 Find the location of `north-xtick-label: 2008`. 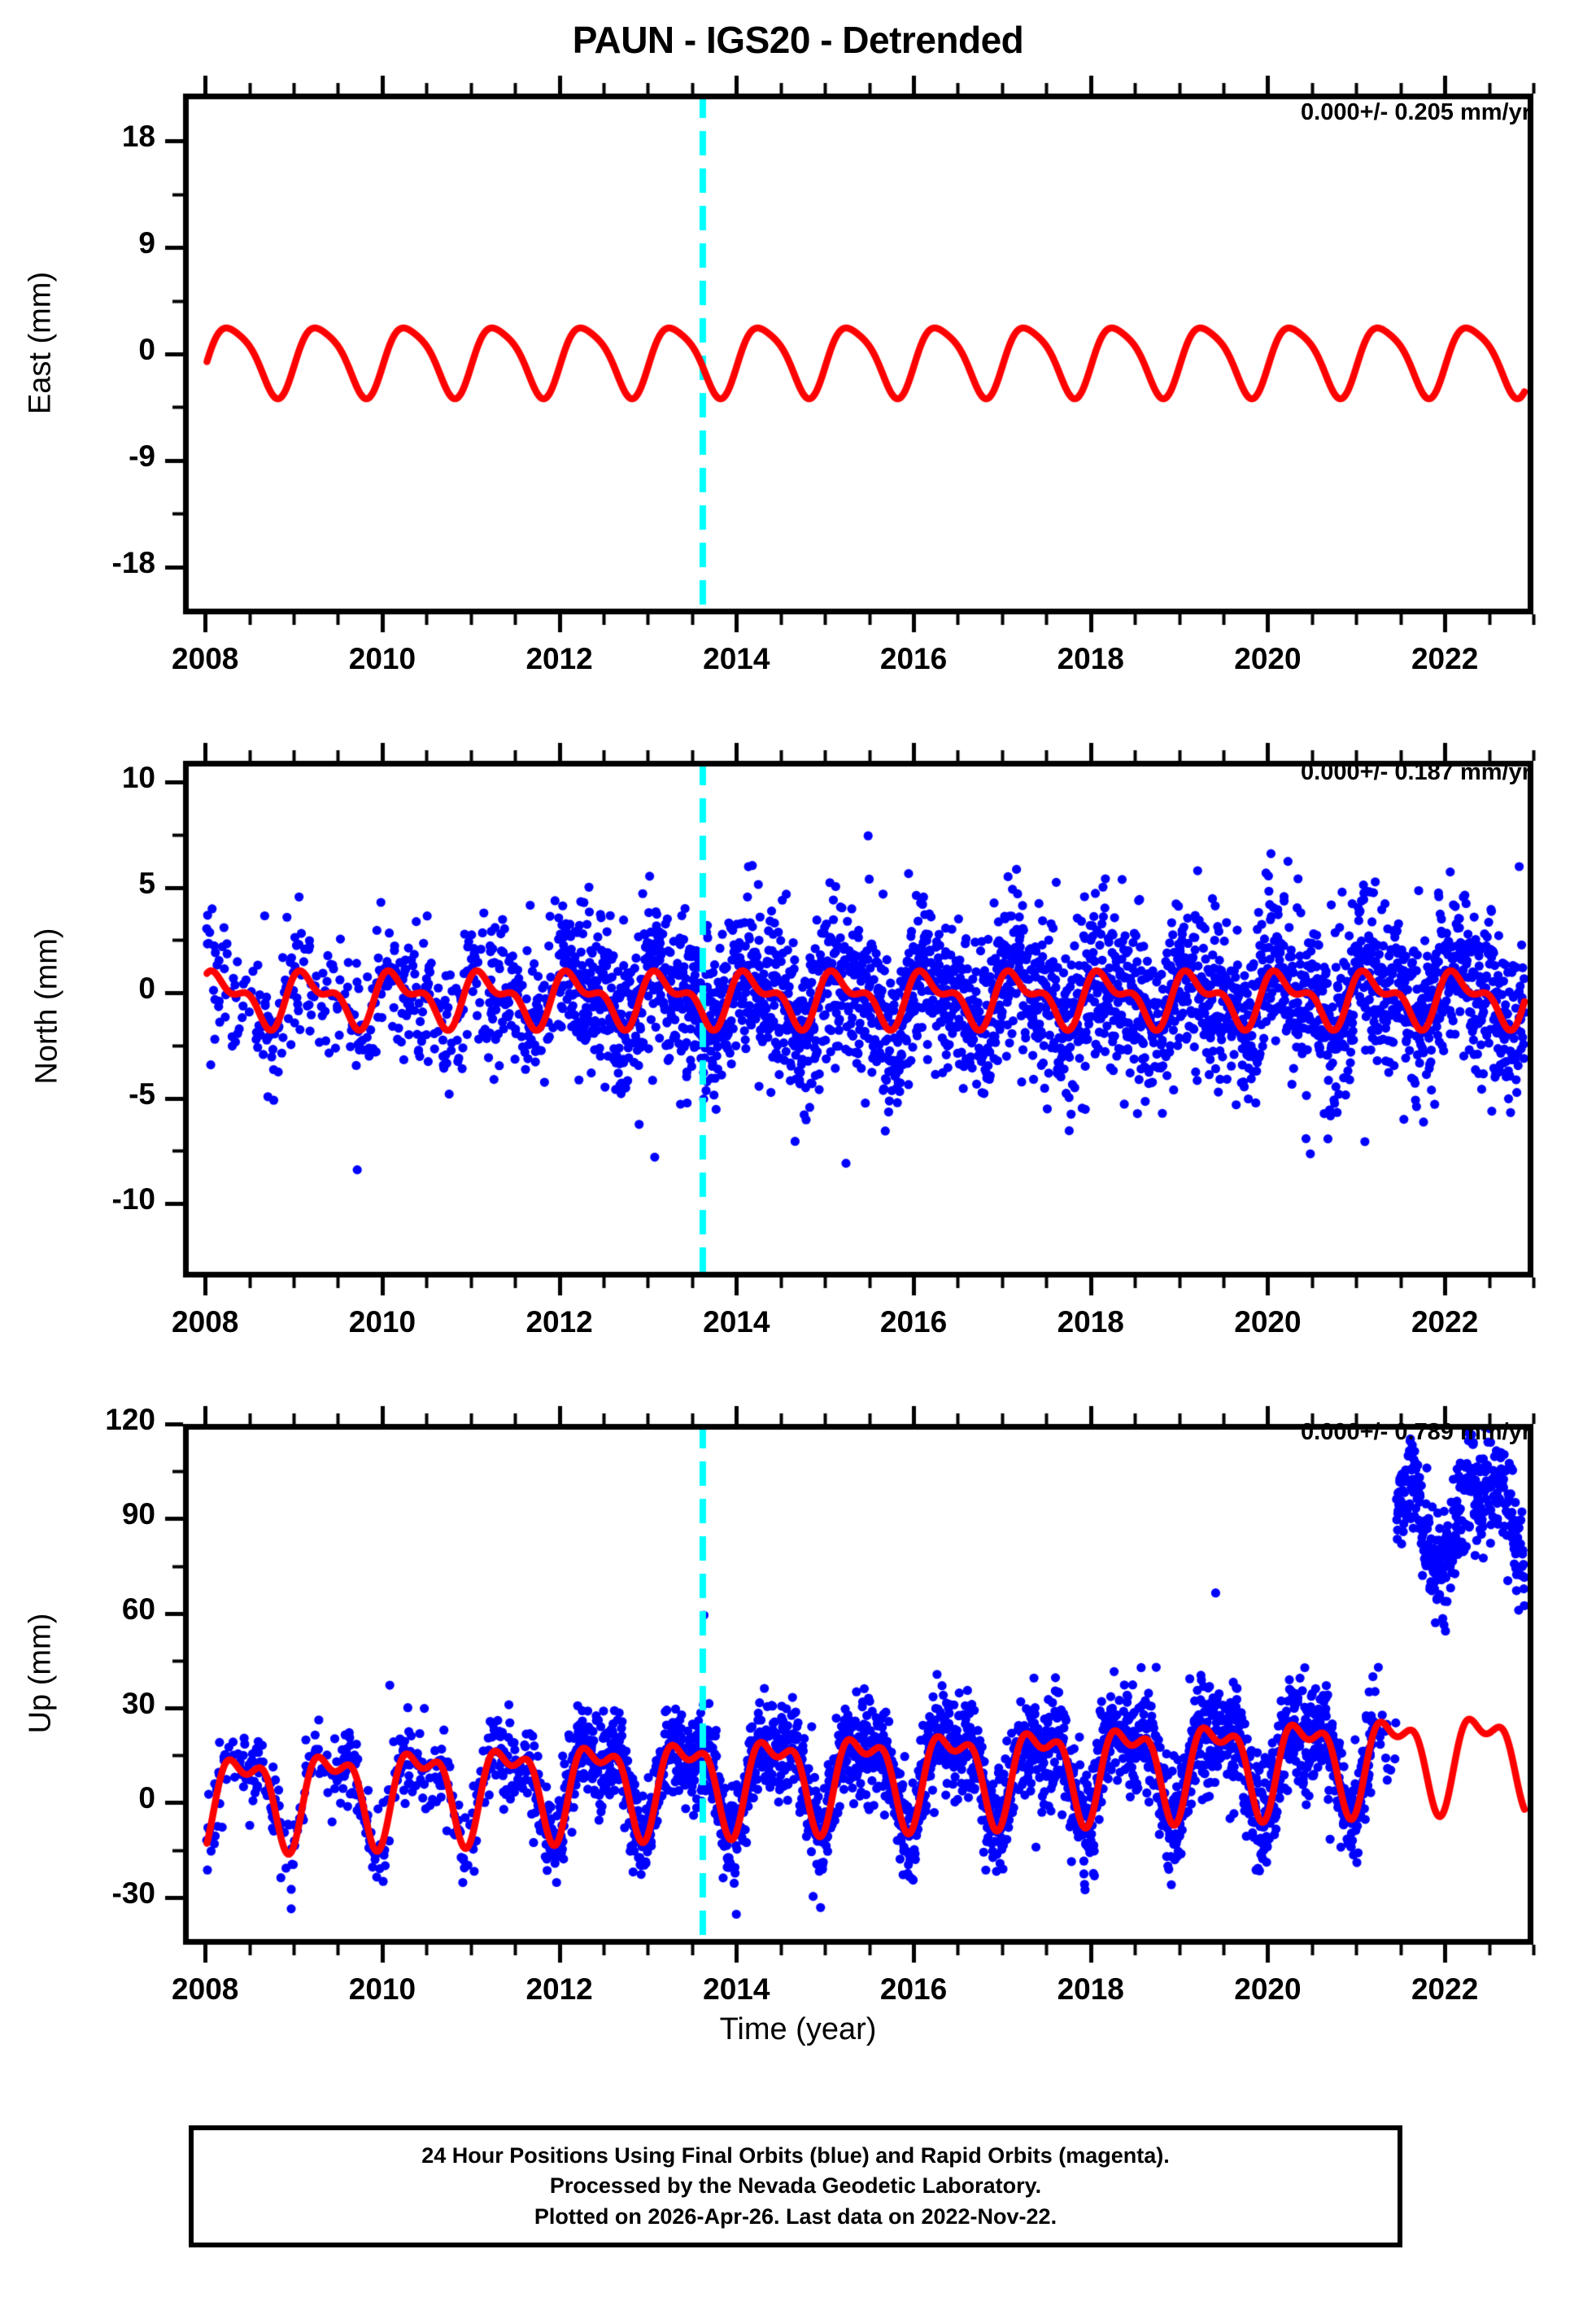

north-xtick-label: 2008 is located at coordinates (205, 1322).